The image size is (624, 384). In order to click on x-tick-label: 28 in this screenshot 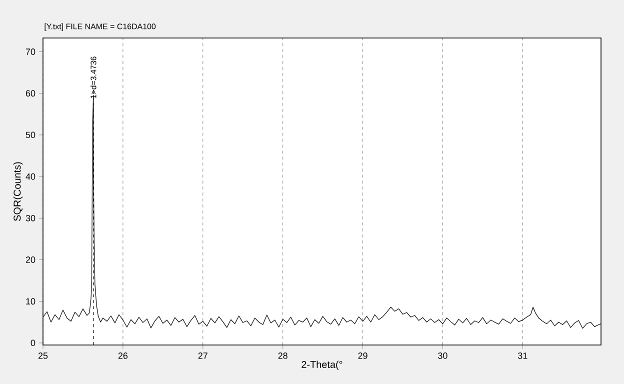, I will do `click(283, 355)`.